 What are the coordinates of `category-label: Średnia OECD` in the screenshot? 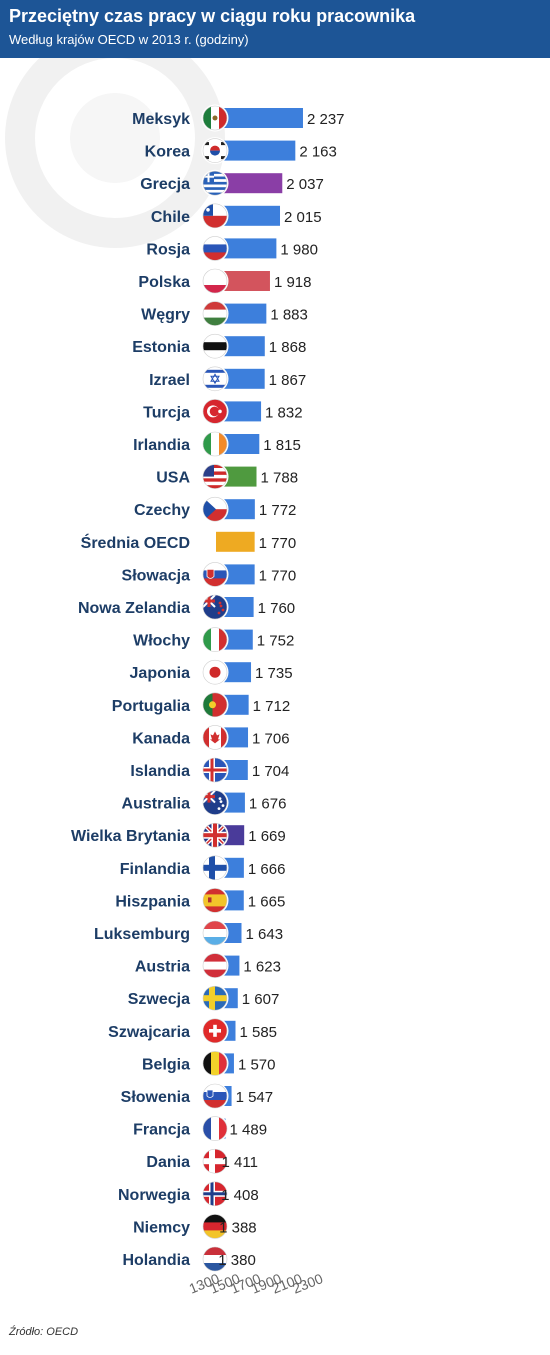 It's located at (135, 542).